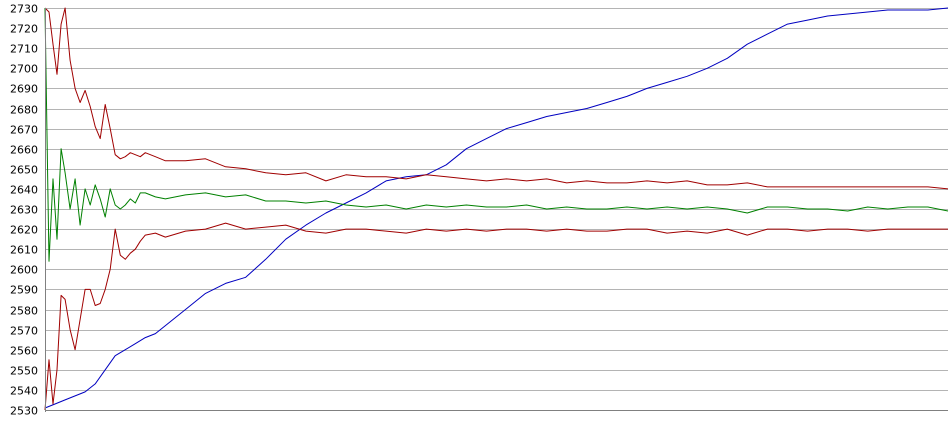 This screenshot has width=950, height=435. What do you see at coordinates (24, 351) in the screenshot?
I see `y-tick-label: 2560` at bounding box center [24, 351].